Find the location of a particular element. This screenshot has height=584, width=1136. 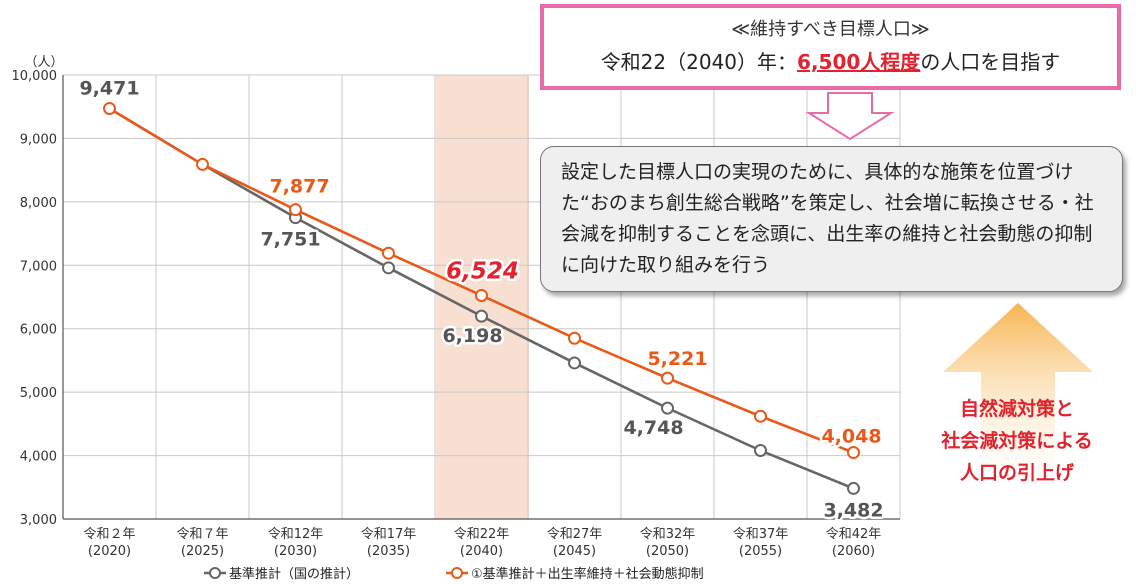

x-tick-year: (2020) is located at coordinates (109, 551).